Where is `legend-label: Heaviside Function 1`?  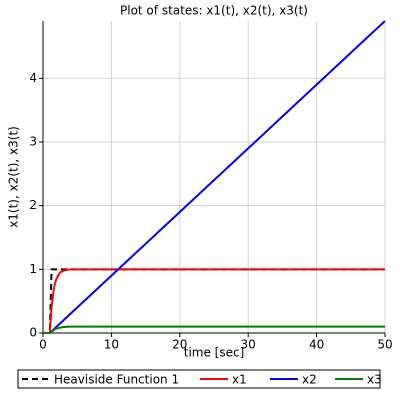 legend-label: Heaviside Function 1 is located at coordinates (116, 380).